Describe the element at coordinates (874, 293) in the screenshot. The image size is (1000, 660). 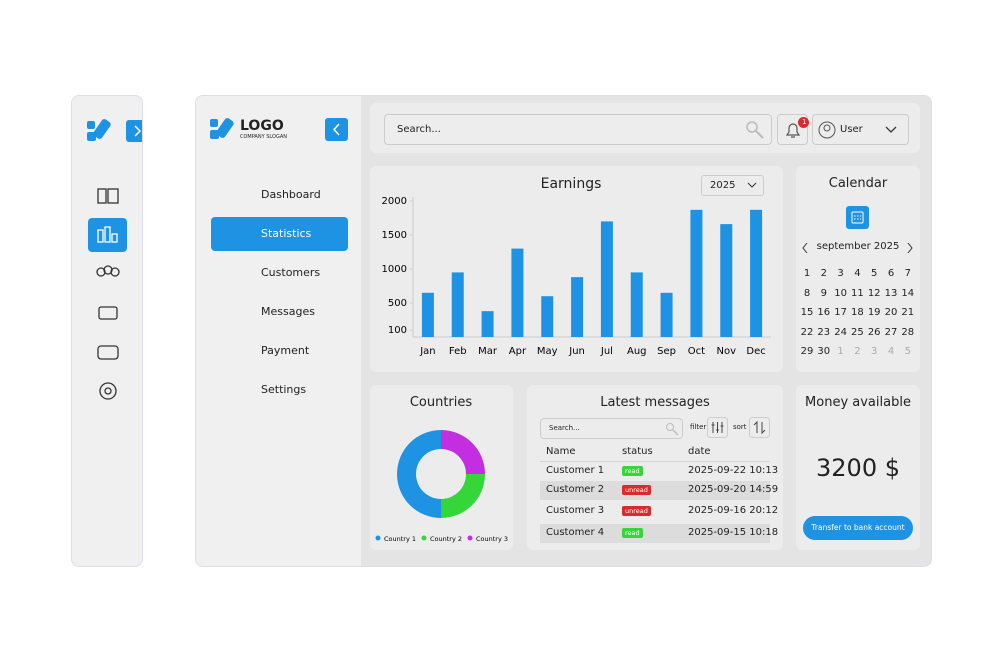
I see `calendar-day: 12` at that location.